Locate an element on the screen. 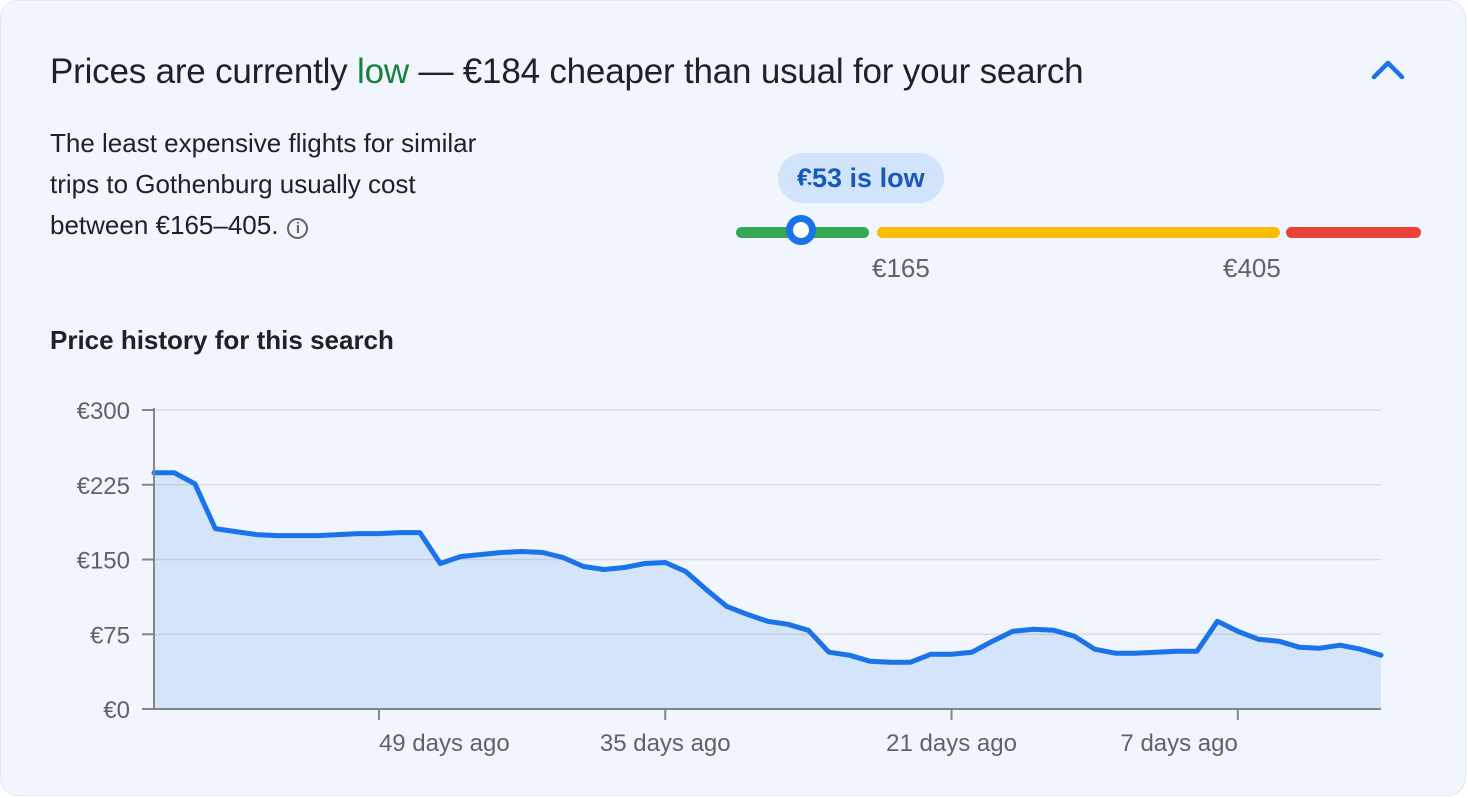  svg-text: 35 days ago is located at coordinates (665, 743).